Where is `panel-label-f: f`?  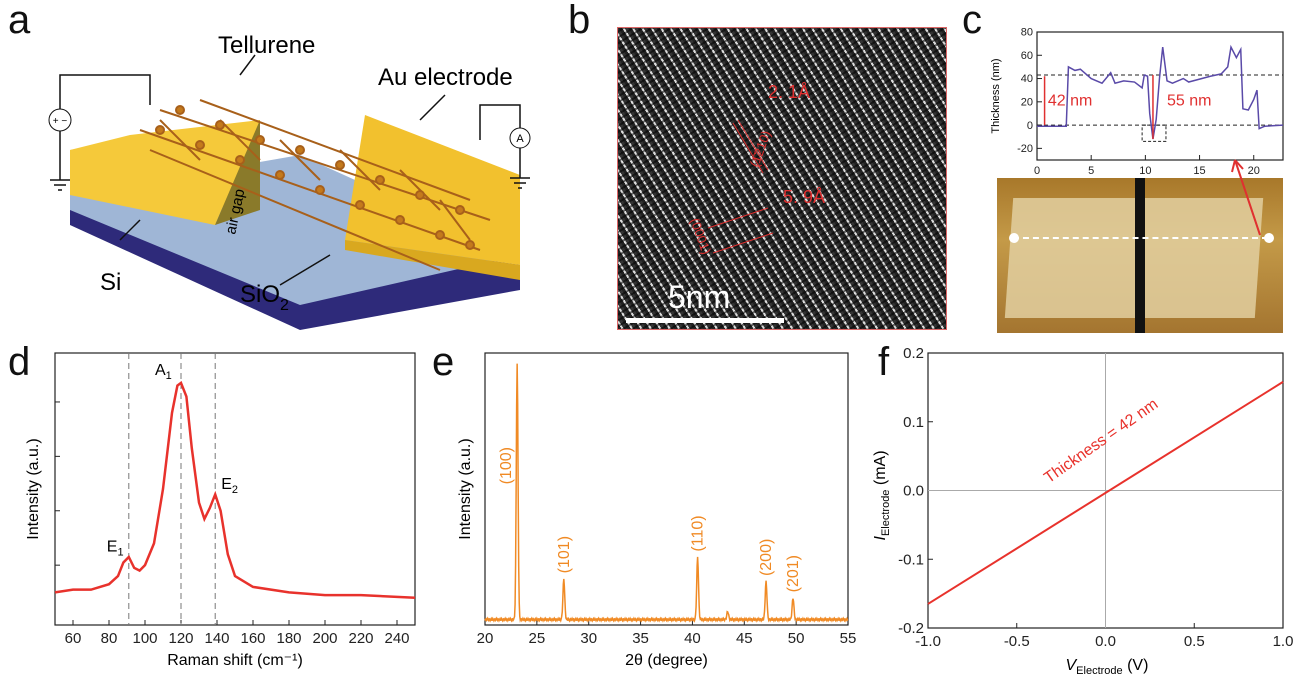 panel-label-f: f is located at coordinates (884, 362).